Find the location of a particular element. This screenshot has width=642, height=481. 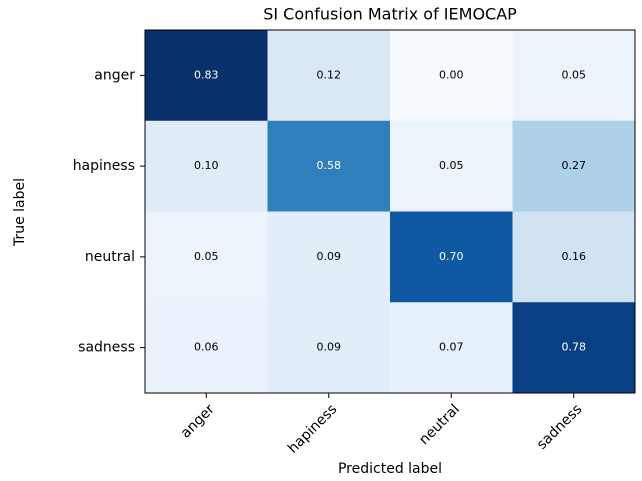

cell-label: 0.00 is located at coordinates (451, 74).